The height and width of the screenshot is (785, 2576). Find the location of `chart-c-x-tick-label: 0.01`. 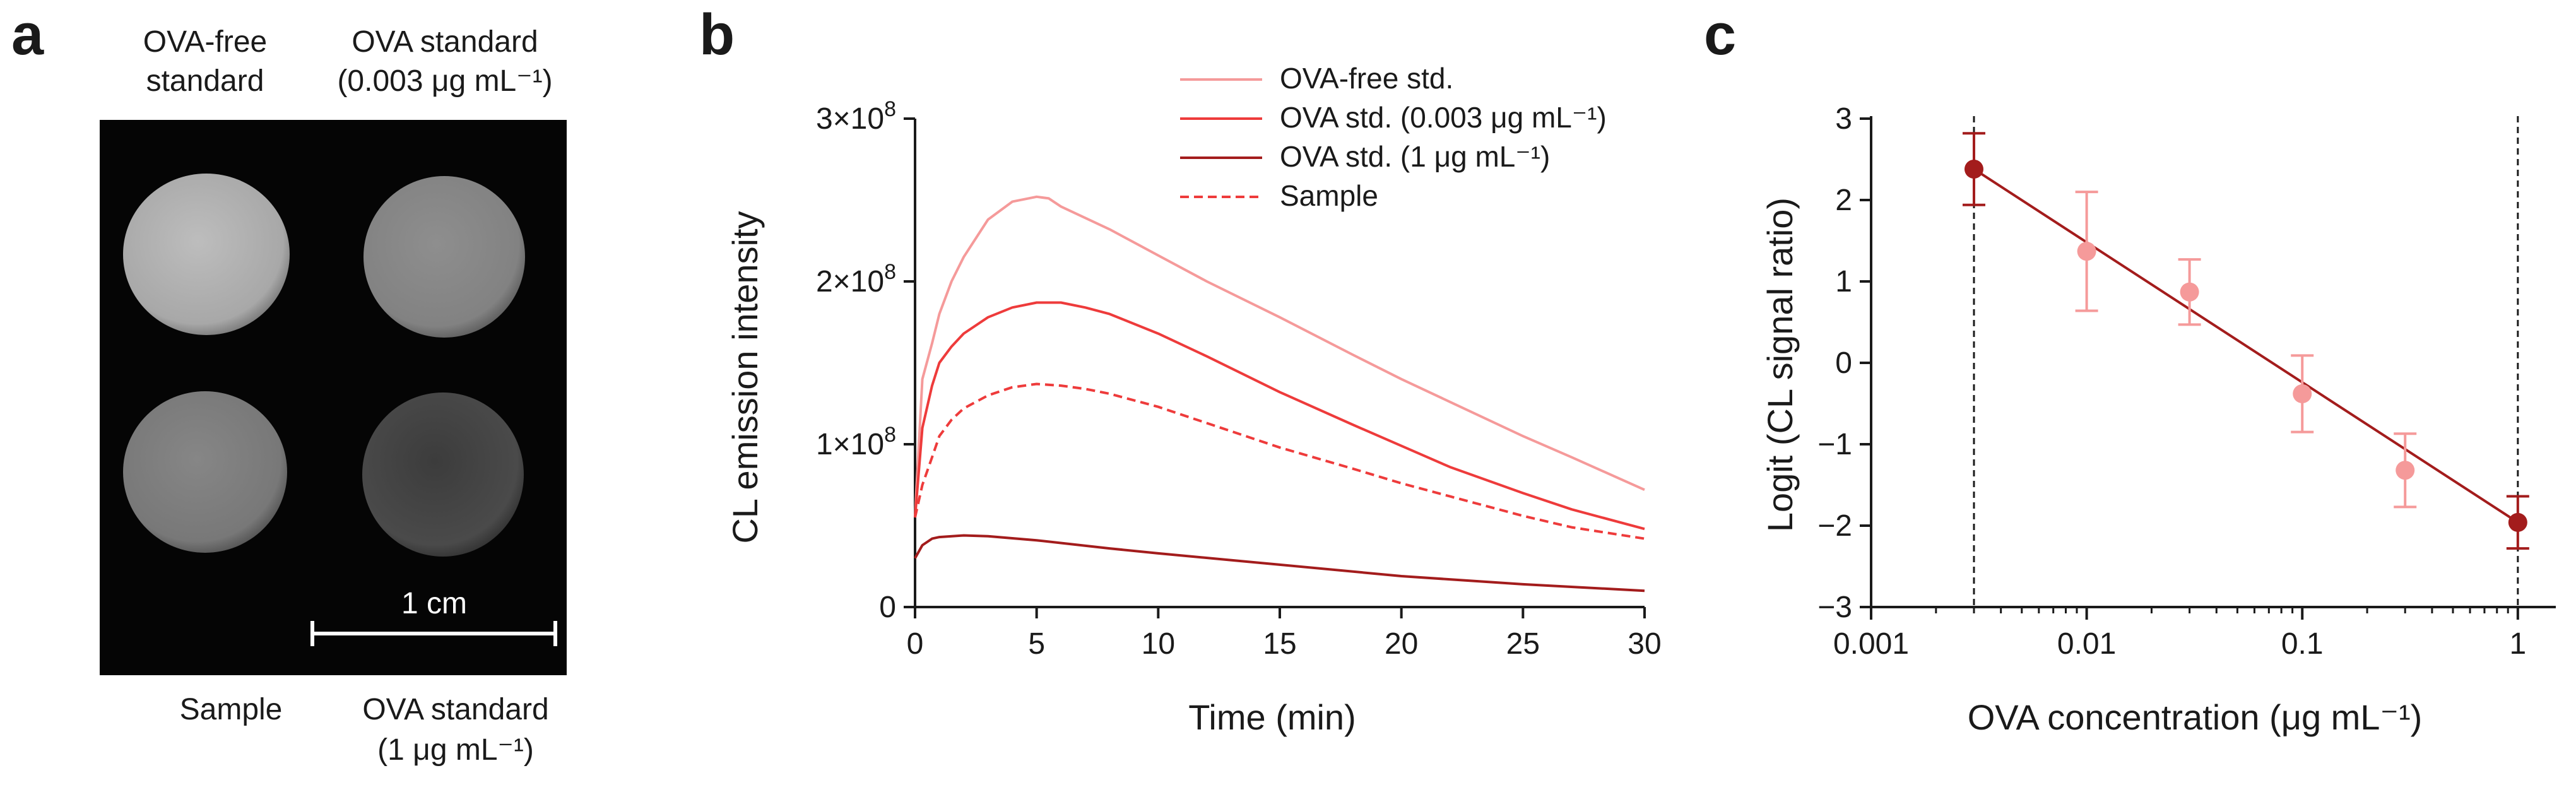

chart-c-x-tick-label: 0.01 is located at coordinates (2086, 644).